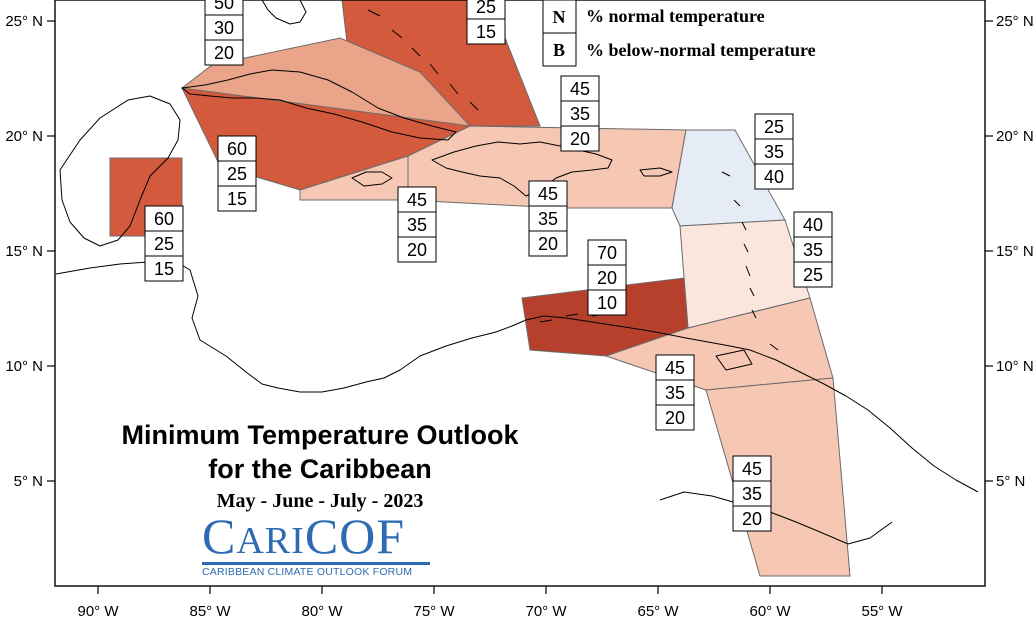 Image resolution: width=1036 pixels, height=630 pixels. I want to click on probability-box-hispaniola: 45 35 20, so click(548, 218).